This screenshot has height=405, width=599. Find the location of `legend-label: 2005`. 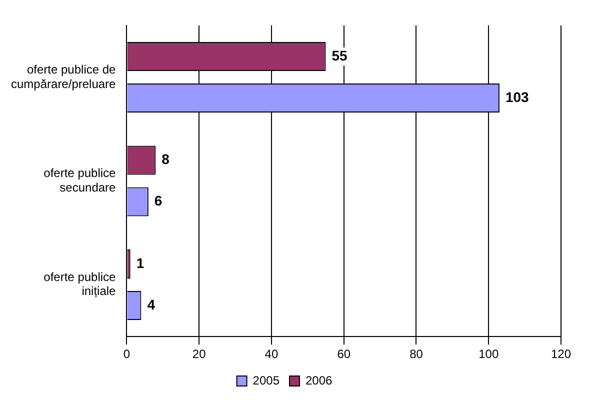

legend-label: 2005 is located at coordinates (266, 380).